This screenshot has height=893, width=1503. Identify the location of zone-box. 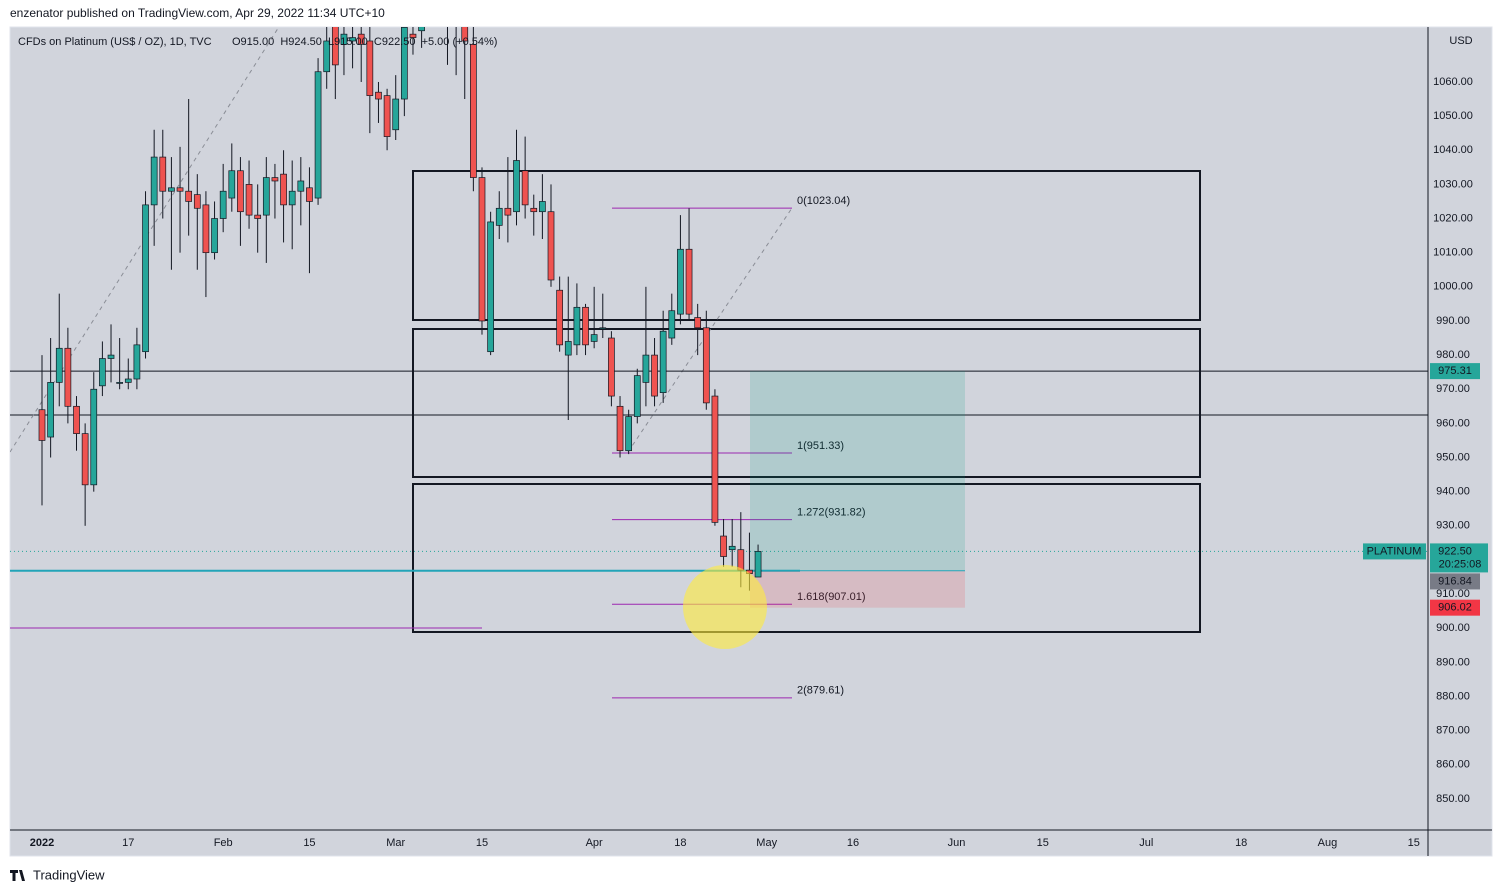
(806, 558).